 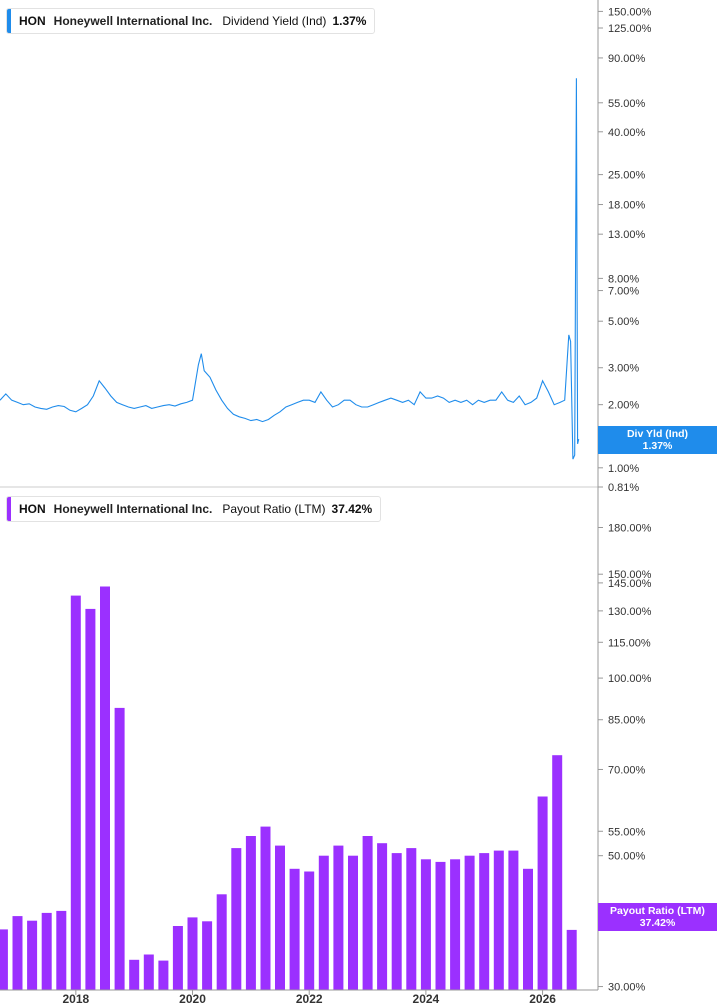 I want to click on y-tick-label: 125.00%, so click(x=630, y=29).